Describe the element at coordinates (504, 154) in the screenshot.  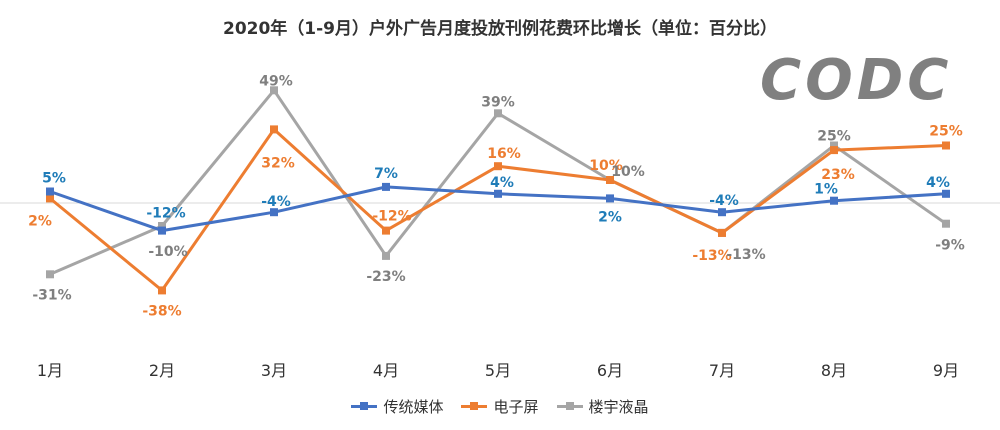
I see `data-label: 16%` at that location.